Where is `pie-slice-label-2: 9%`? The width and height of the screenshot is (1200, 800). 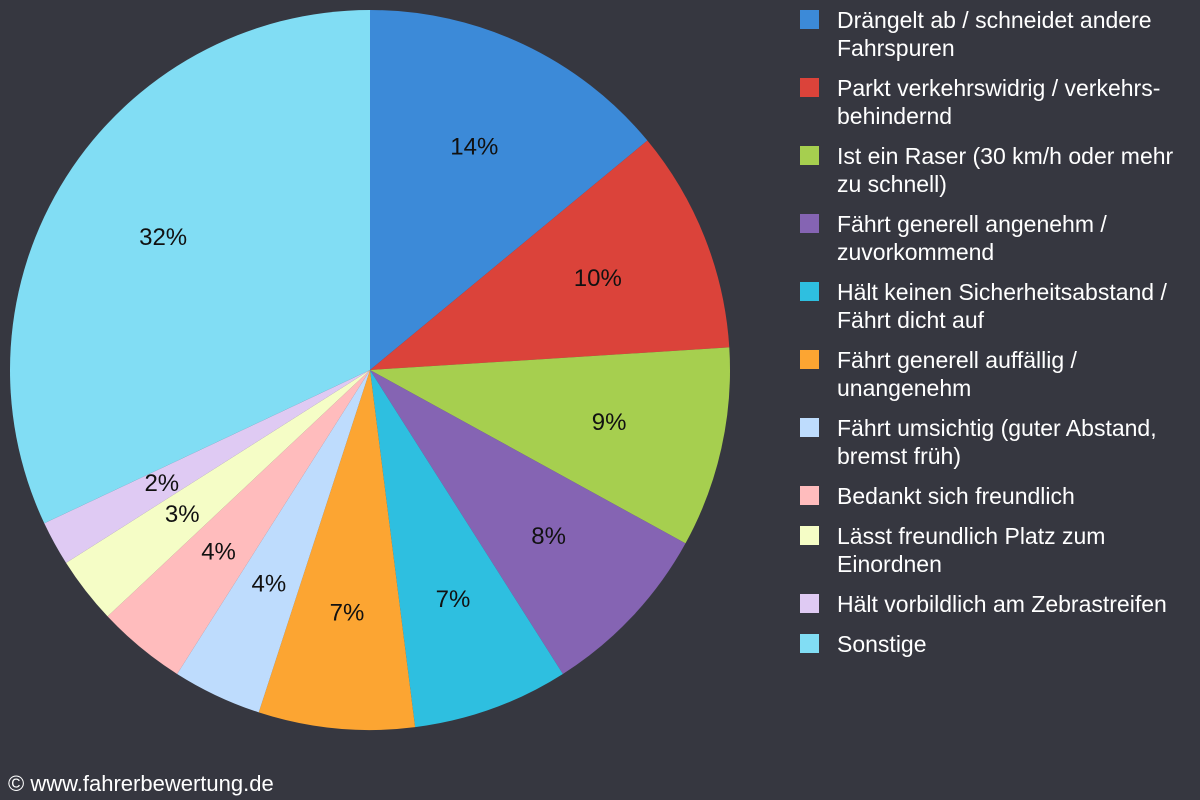 pie-slice-label-2: 9% is located at coordinates (609, 422).